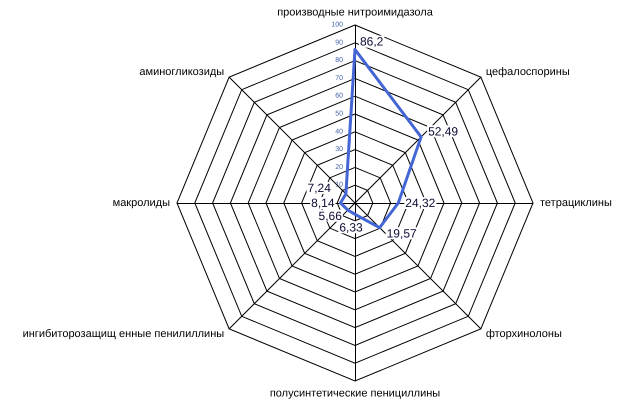  Describe the element at coordinates (355, 394) in the screenshot. I see `spoke-label: полусинтетические пенициллины` at that location.